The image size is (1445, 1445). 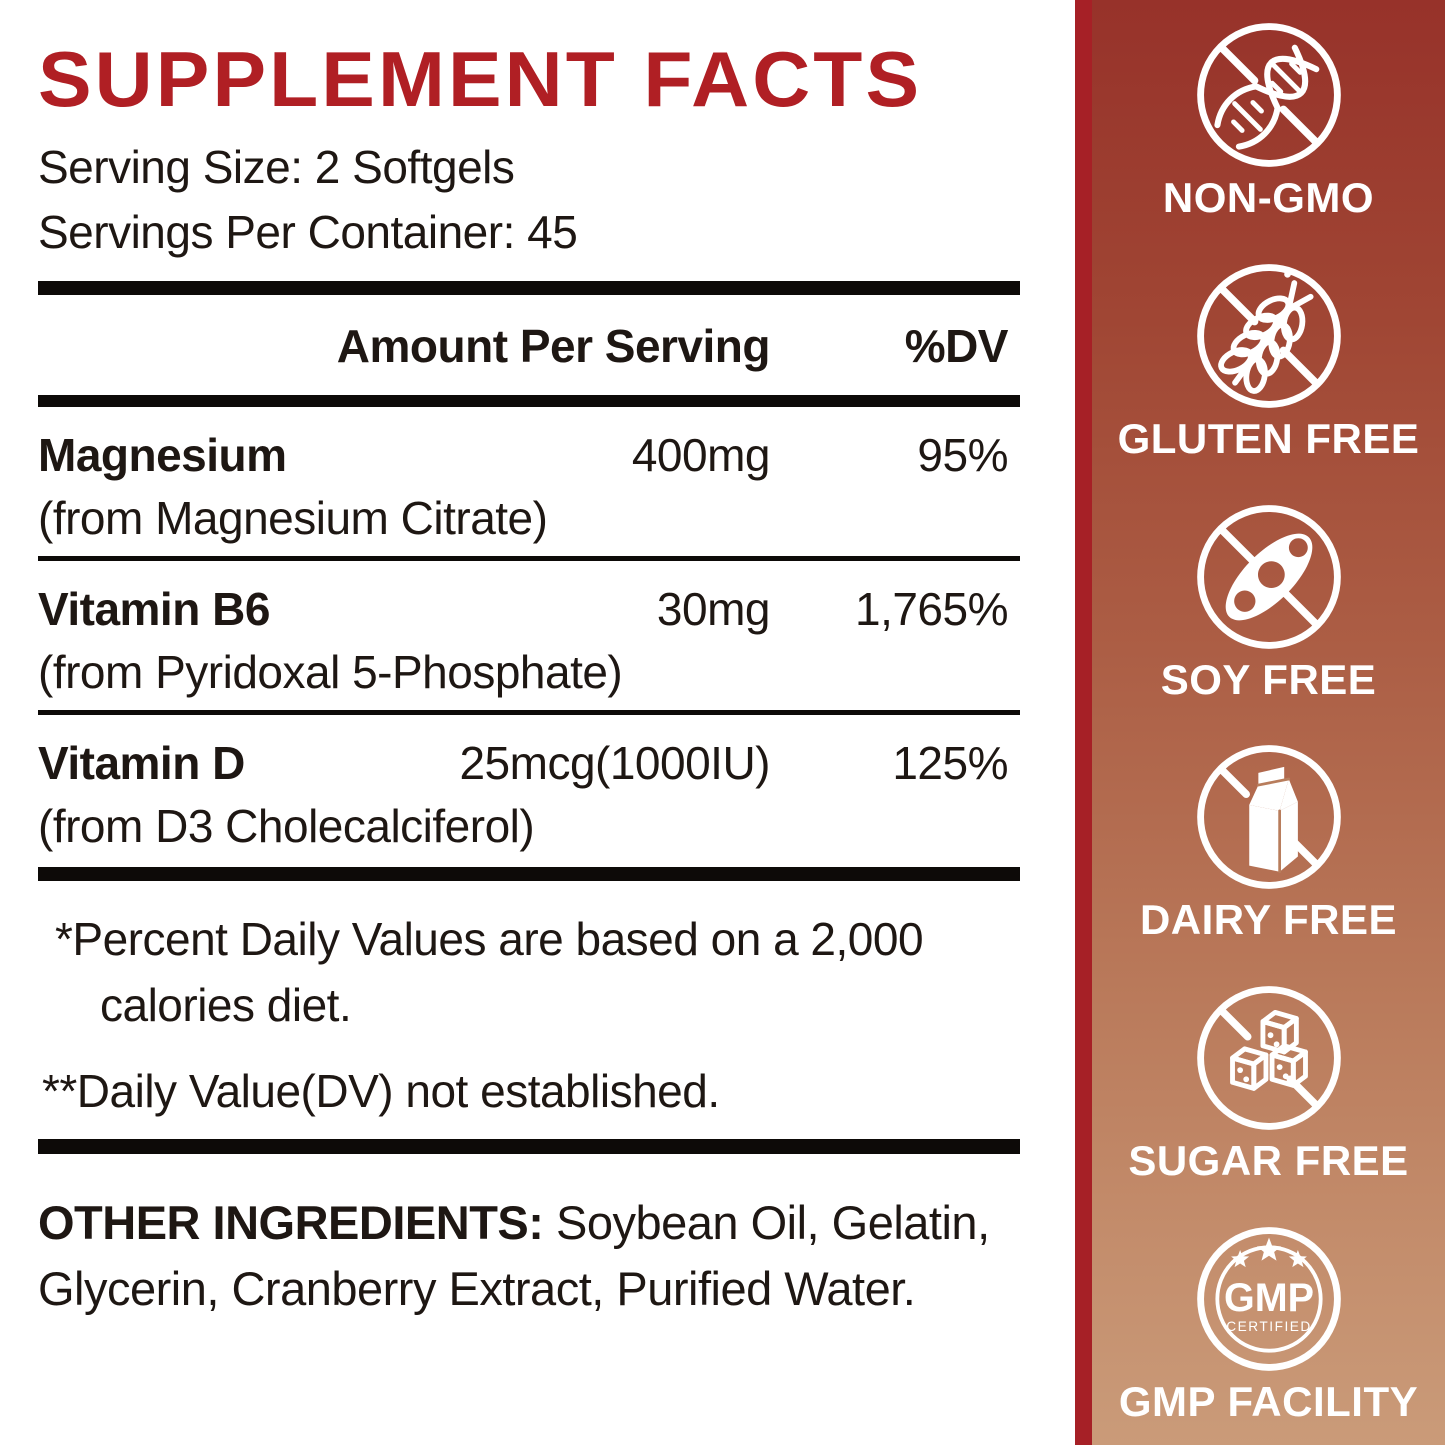 I want to click on seal-certified-text: CERTIFIED, so click(x=1269, y=1326).